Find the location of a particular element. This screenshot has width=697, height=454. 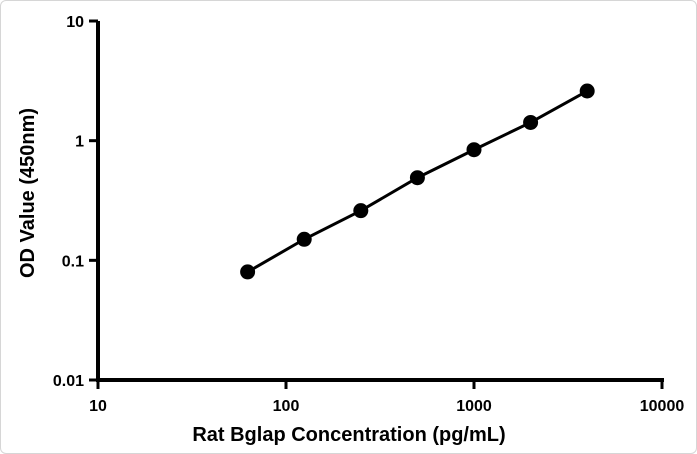

x-tick-label: 10 is located at coordinates (98, 406).